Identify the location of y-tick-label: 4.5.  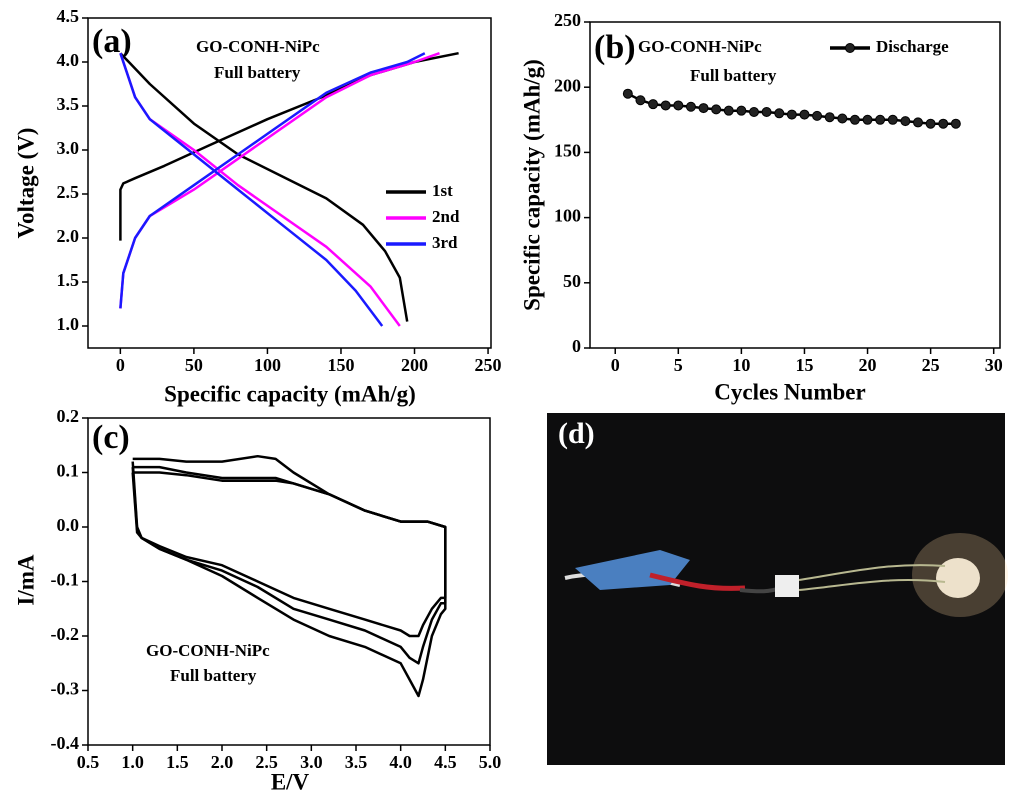
(68, 16).